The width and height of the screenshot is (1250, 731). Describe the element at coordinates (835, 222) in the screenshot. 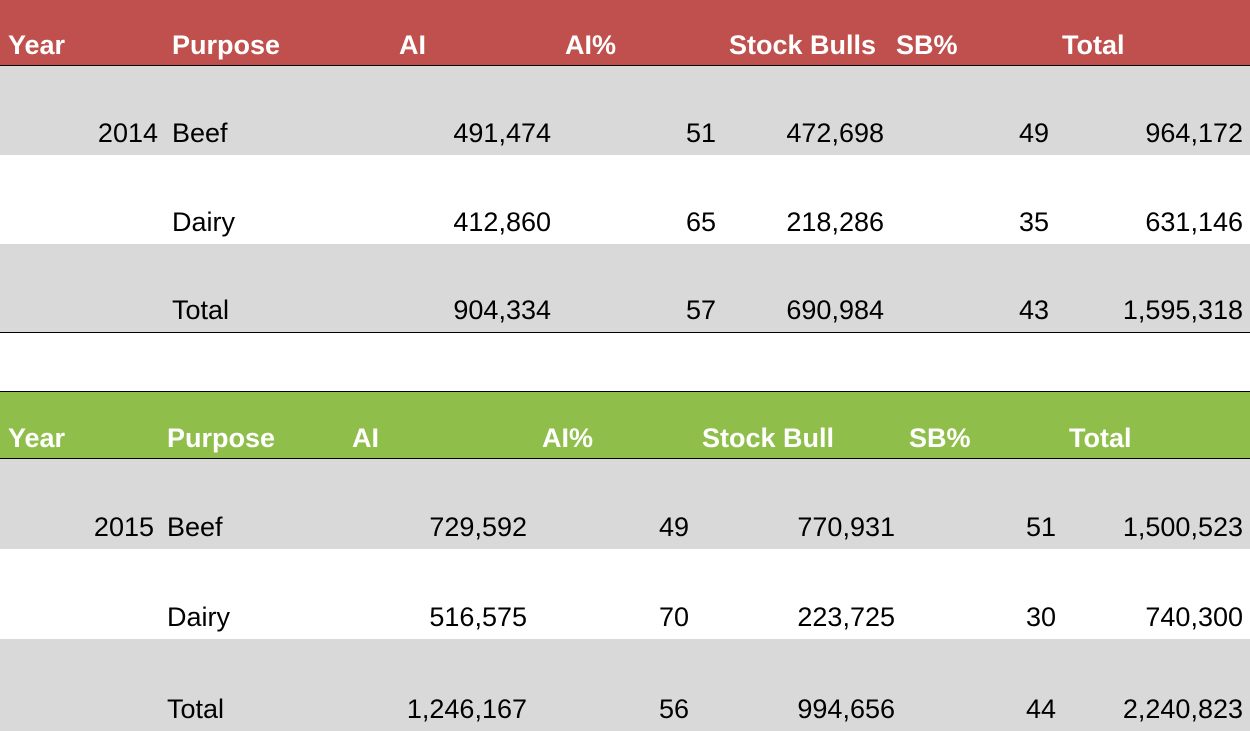

I see `cell-stock-bulls: 218,286` at that location.